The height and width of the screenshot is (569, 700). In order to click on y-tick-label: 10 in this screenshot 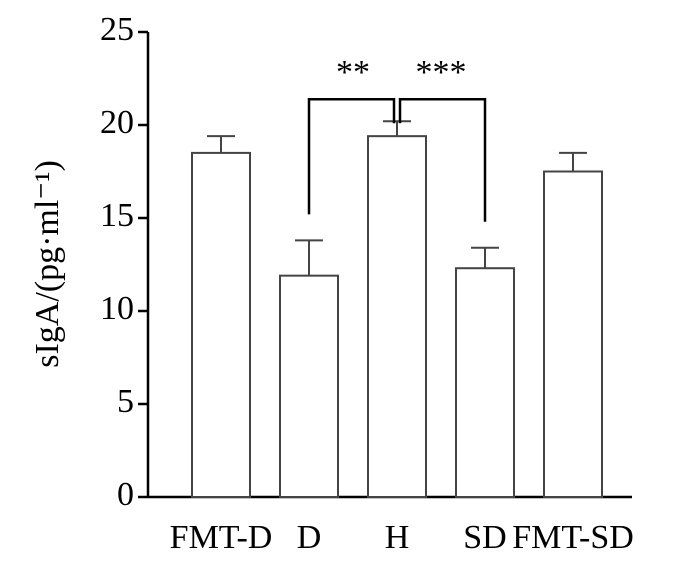, I will do `click(117, 308)`.